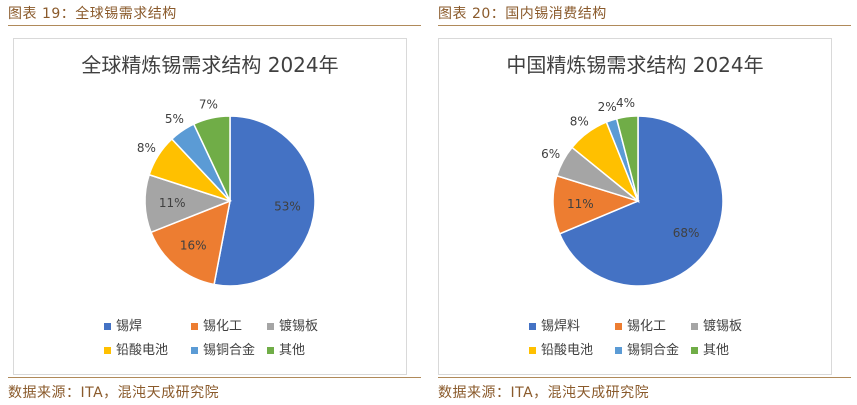 The width and height of the screenshot is (857, 405). What do you see at coordinates (522, 14) in the screenshot?
I see `figure-title-right: 图表 20：国内锡消费结构` at bounding box center [522, 14].